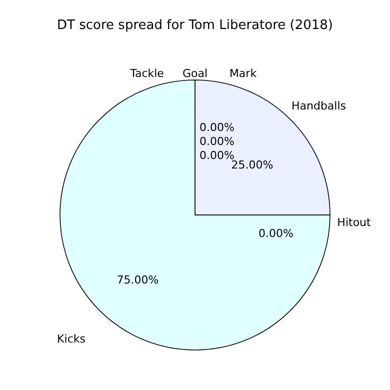 This screenshot has height=390, width=390. Describe the element at coordinates (137, 279) in the screenshot. I see `data-label: 75.00%` at that location.